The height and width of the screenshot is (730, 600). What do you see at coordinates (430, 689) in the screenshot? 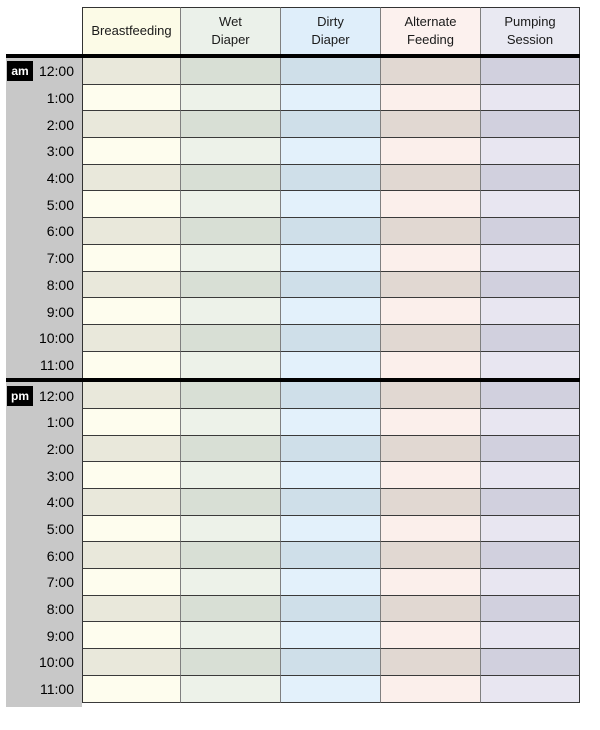
I see `log-cell-alternate-feeding-1100pm` at bounding box center [430, 689].